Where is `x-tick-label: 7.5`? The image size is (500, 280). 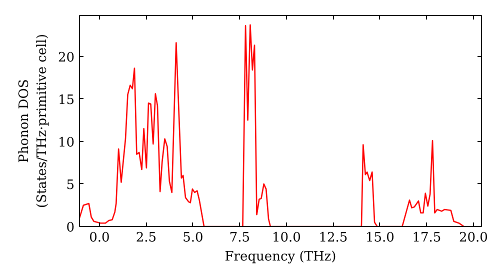
x-tick-label: 7.5 is located at coordinates (239, 238).